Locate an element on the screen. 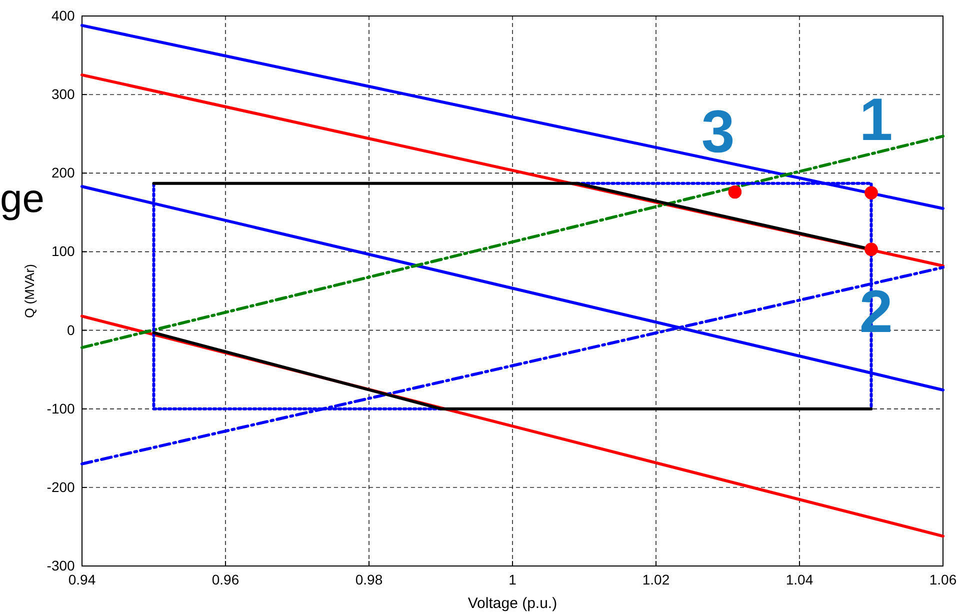  text: ge is located at coordinates (22, 199).